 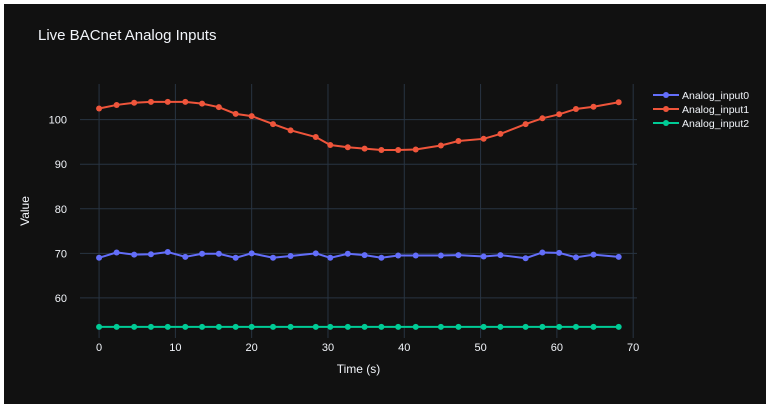 I want to click on series-Analog_input2, so click(x=359, y=326).